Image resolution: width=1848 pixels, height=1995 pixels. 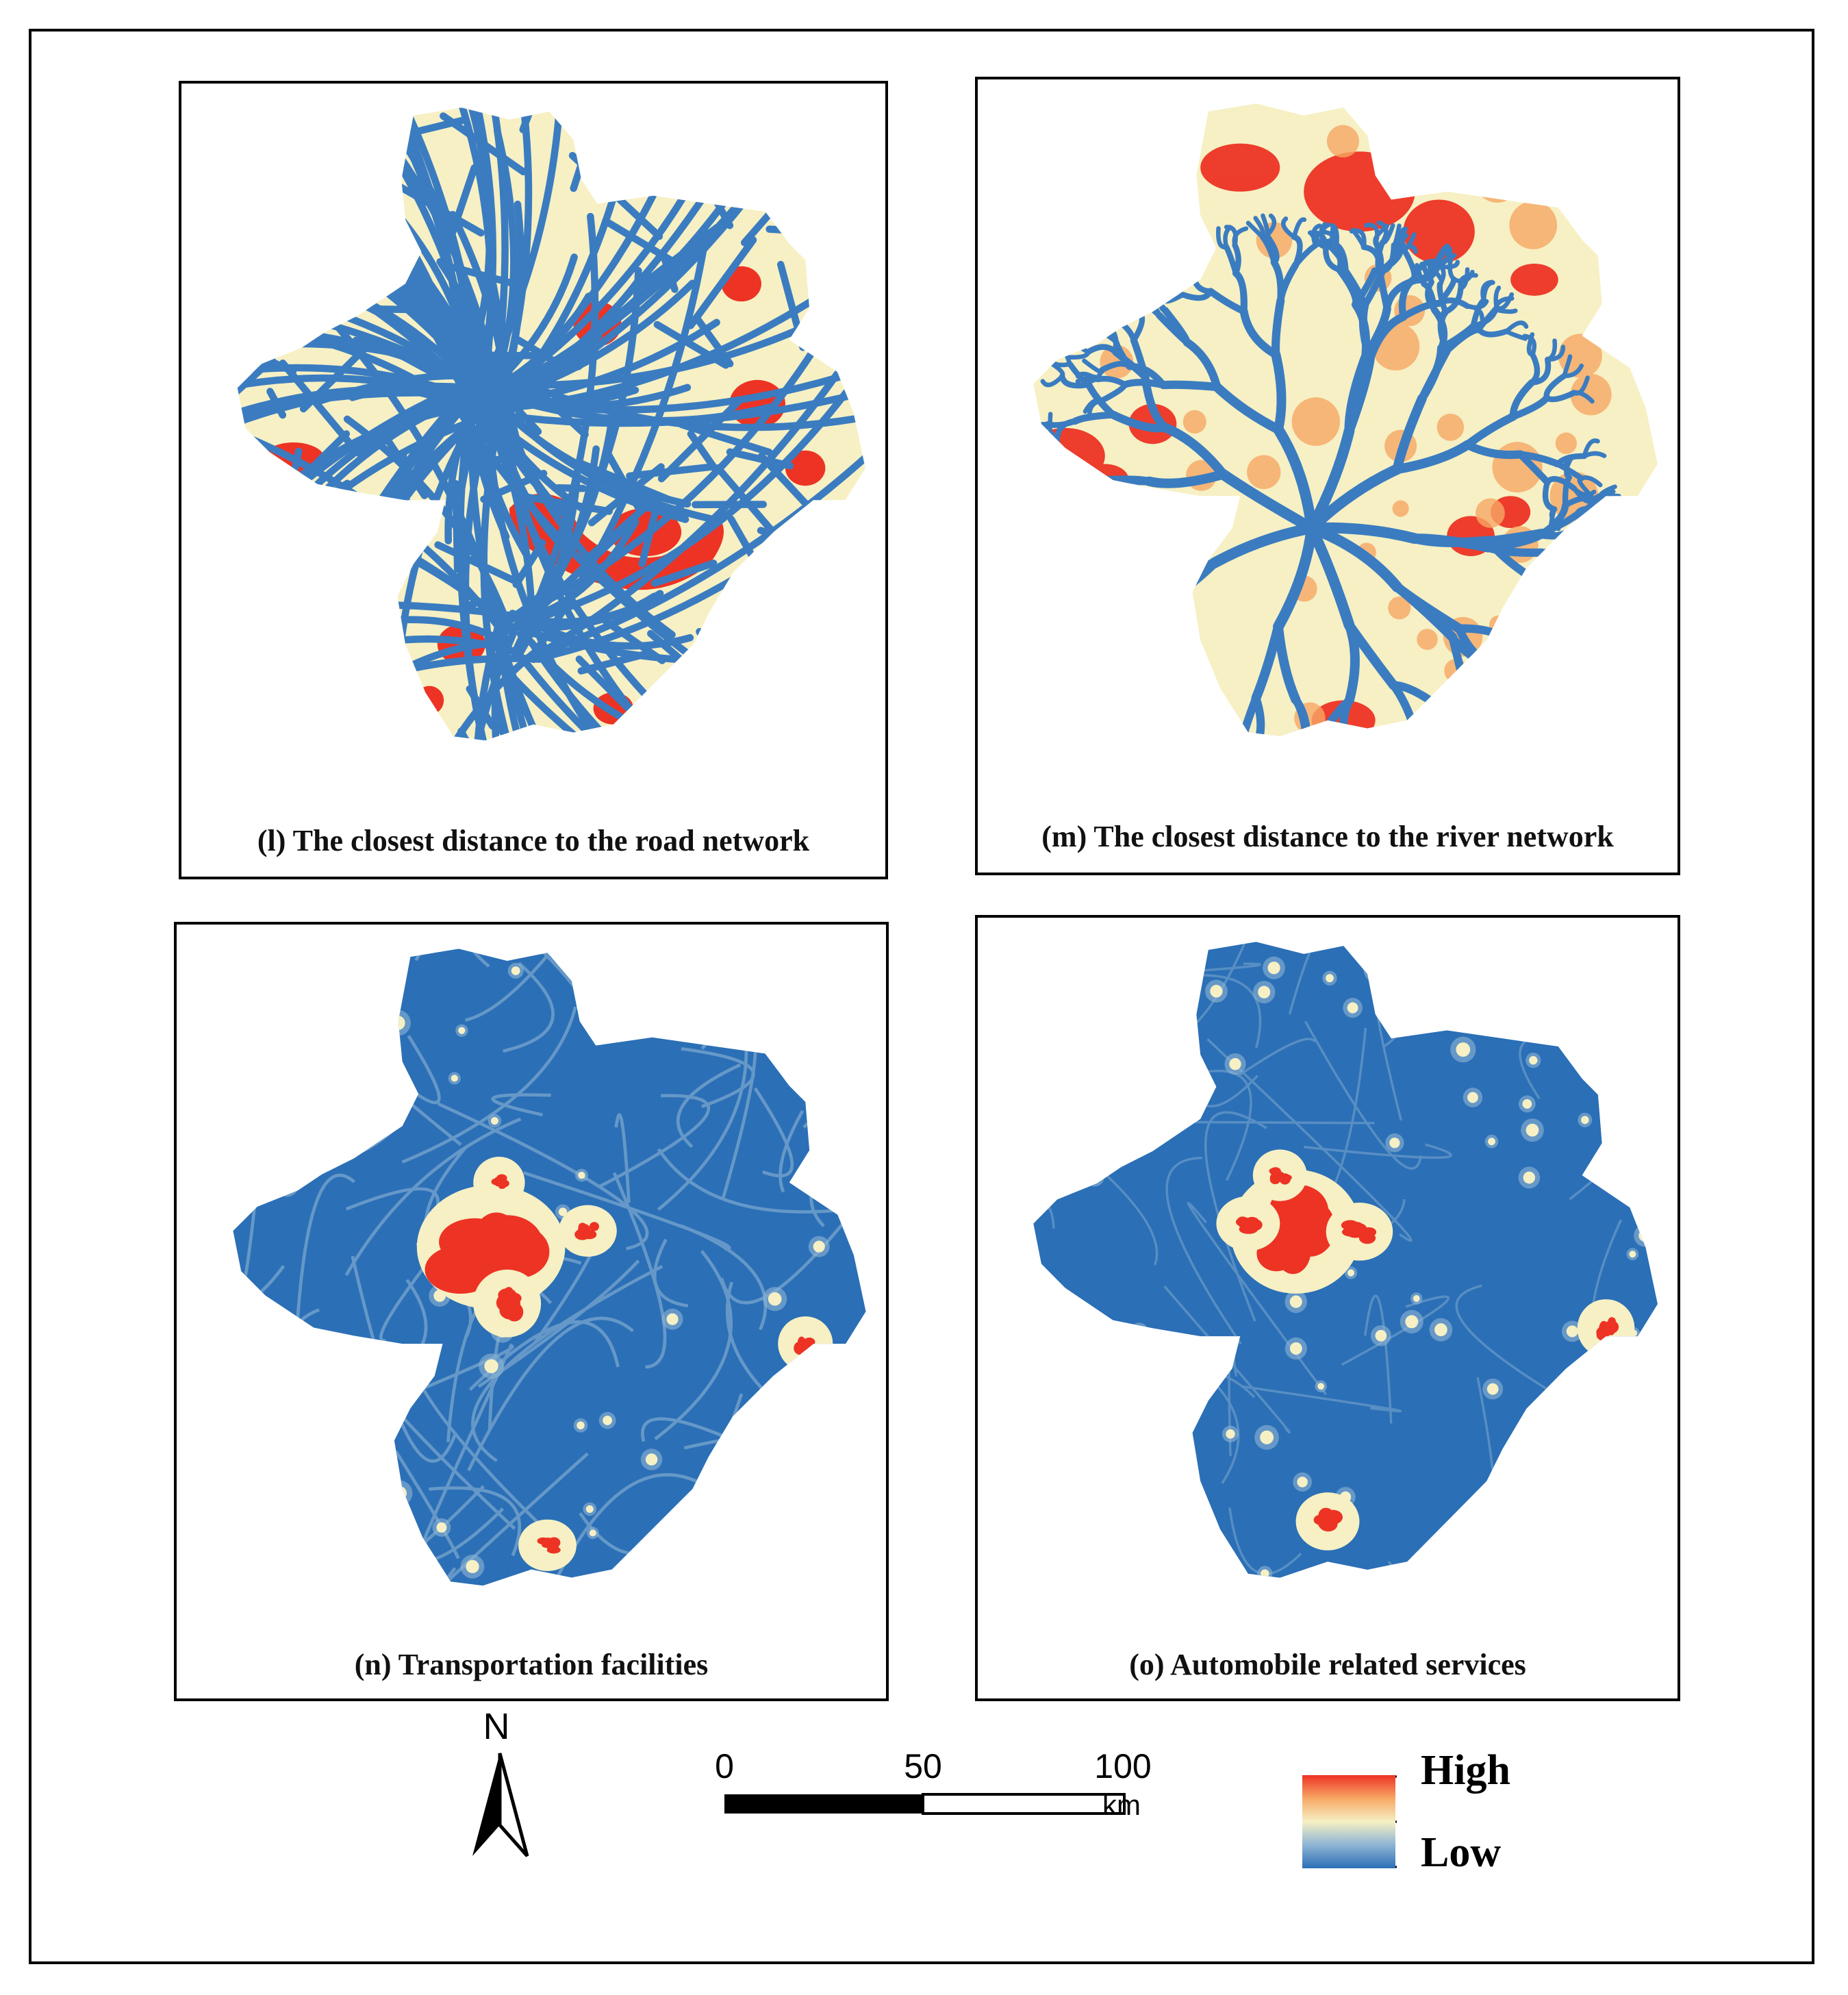 What do you see at coordinates (1123, 1766) in the screenshot?
I see `scale-tick-100: 100` at bounding box center [1123, 1766].